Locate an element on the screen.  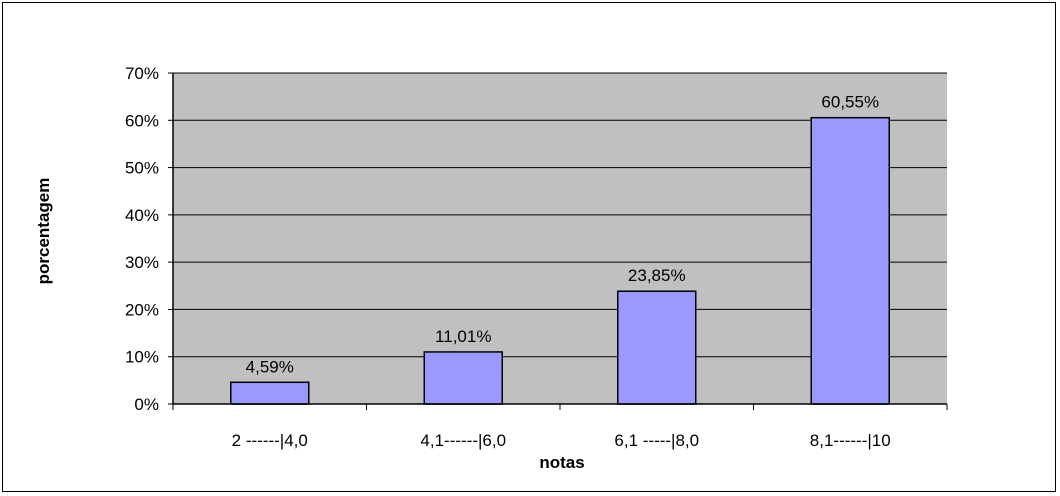
y-axis-label: porcentagem is located at coordinates (43, 231).